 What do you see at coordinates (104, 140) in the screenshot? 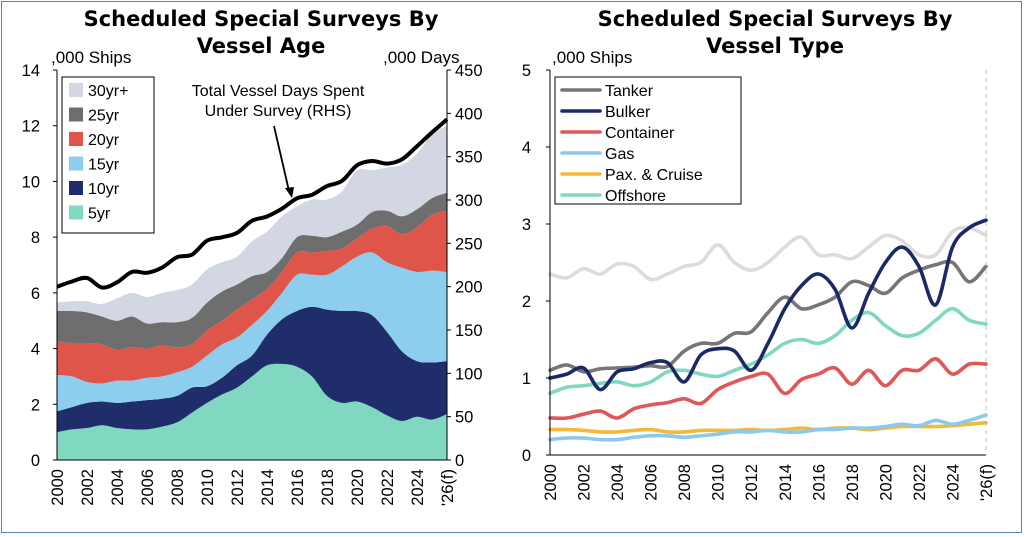
I see `legend-label: 20yr` at bounding box center [104, 140].